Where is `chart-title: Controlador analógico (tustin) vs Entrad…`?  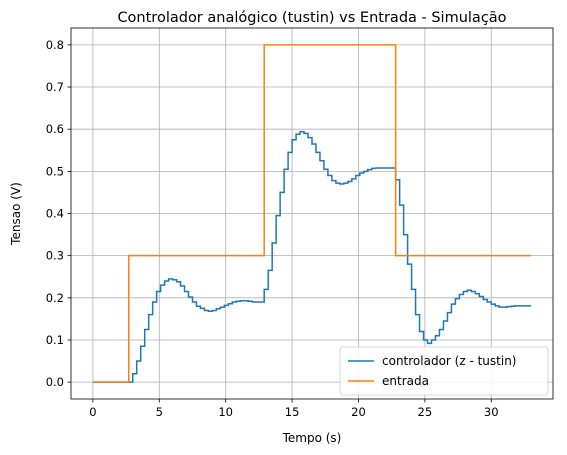
chart-title: Controlador analógico (tustin) vs Entrad… is located at coordinates (311, 18).